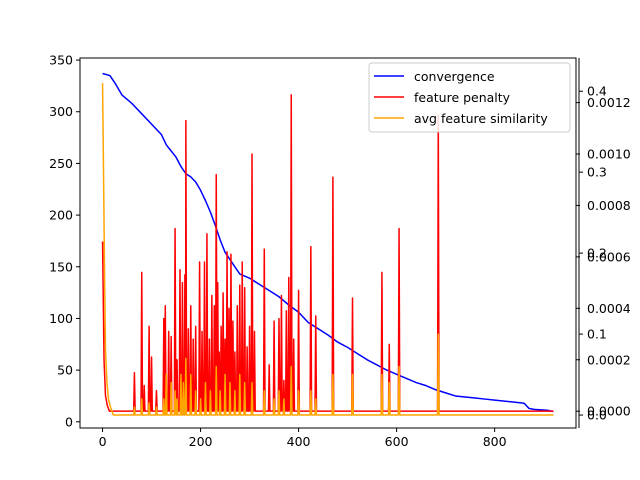 This screenshot has width=640, height=480. I want to click on left-tick-label: 350, so click(61, 60).